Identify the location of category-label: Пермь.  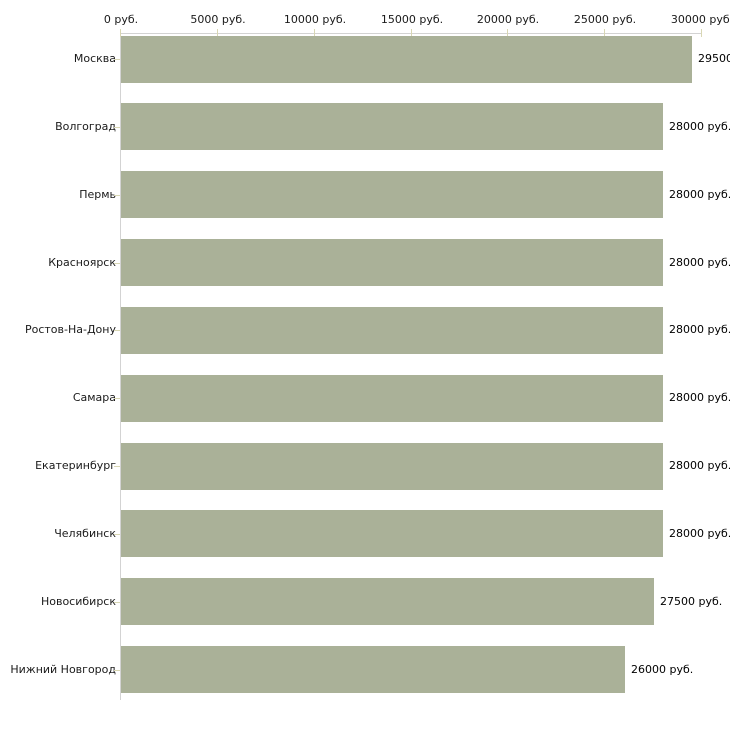
(97, 194).